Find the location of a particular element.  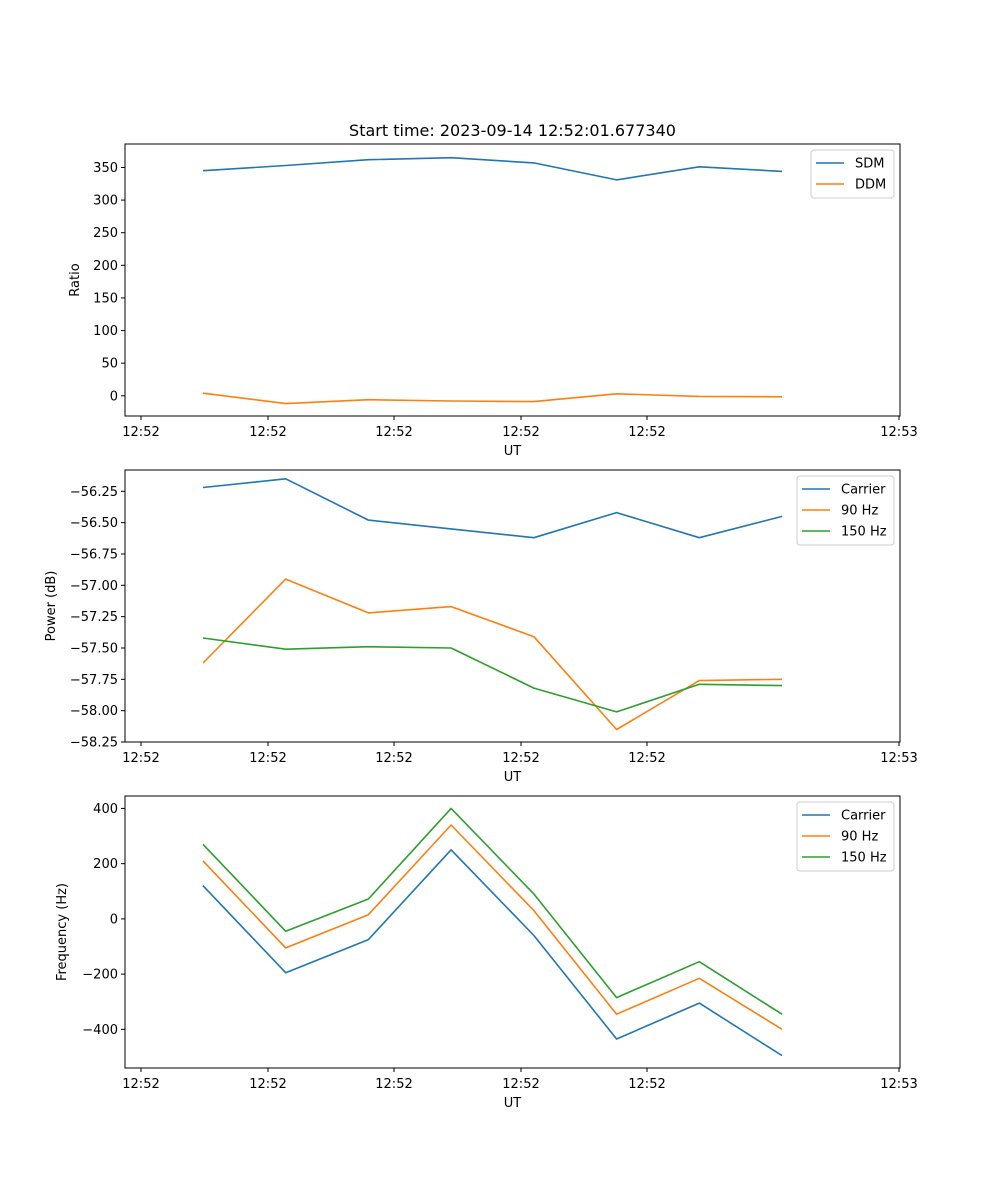

y-axis-label: Frequency (Hz) is located at coordinates (62, 932).